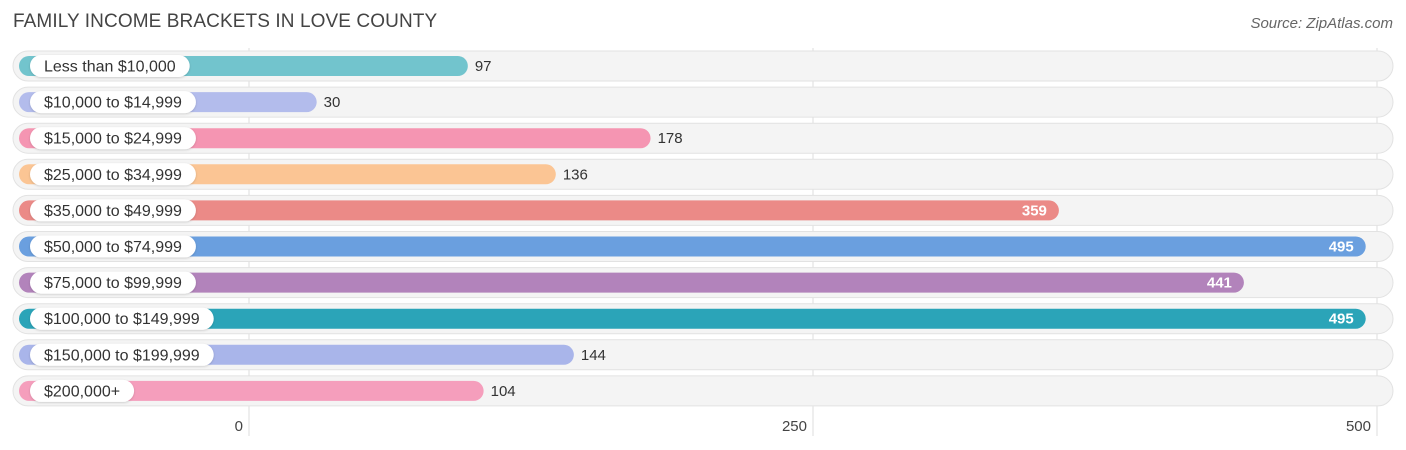  I want to click on value-label: 30, so click(332, 102).